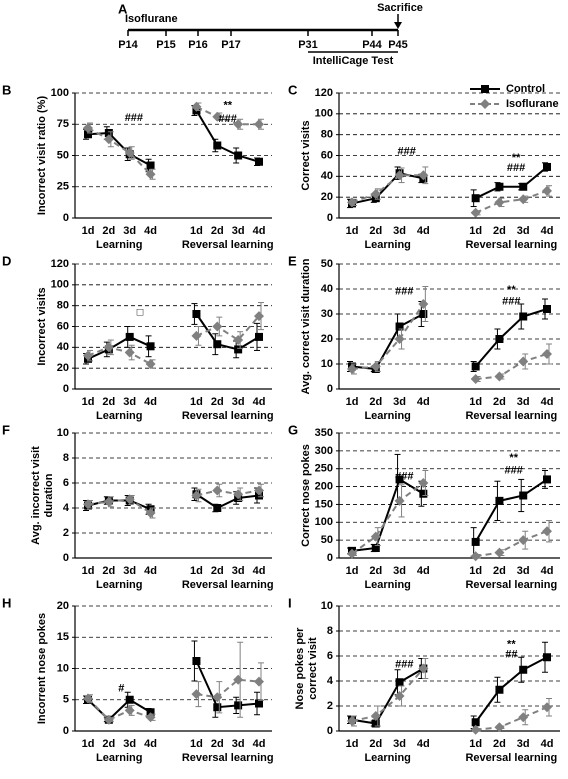 This screenshot has height=779, width=568. What do you see at coordinates (128, 45) in the screenshot?
I see `timeline-tick-label: P14` at bounding box center [128, 45].